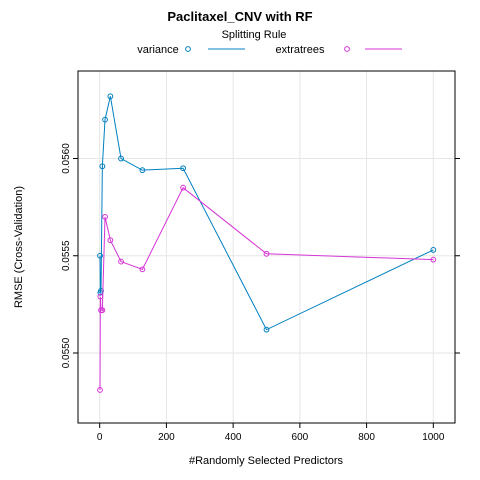  Describe the element at coordinates (233, 437) in the screenshot. I see `x-tick-label: 400` at that location.